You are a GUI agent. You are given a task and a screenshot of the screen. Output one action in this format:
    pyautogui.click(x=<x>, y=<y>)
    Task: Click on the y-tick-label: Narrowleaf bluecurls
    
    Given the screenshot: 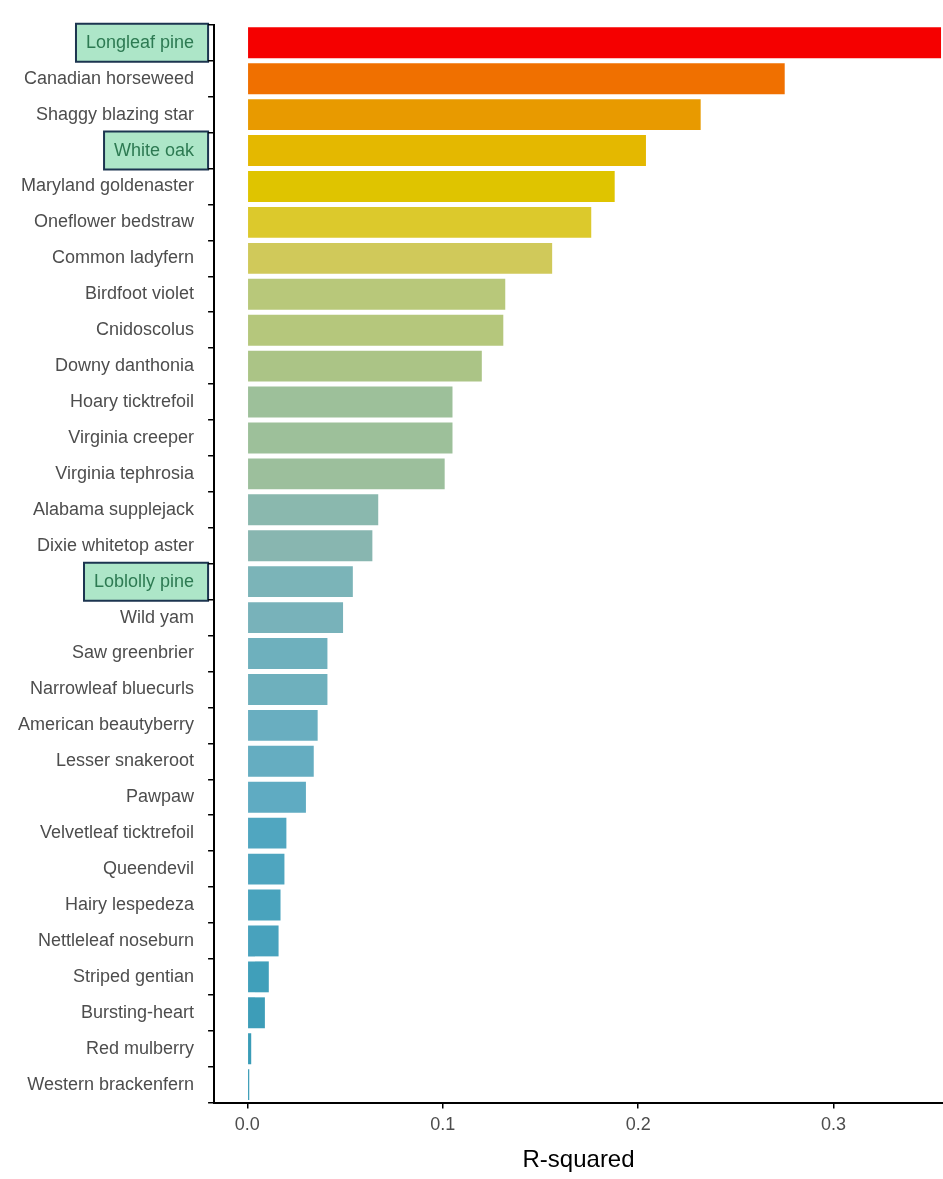 What is the action you would take?
    pyautogui.click(x=112, y=688)
    